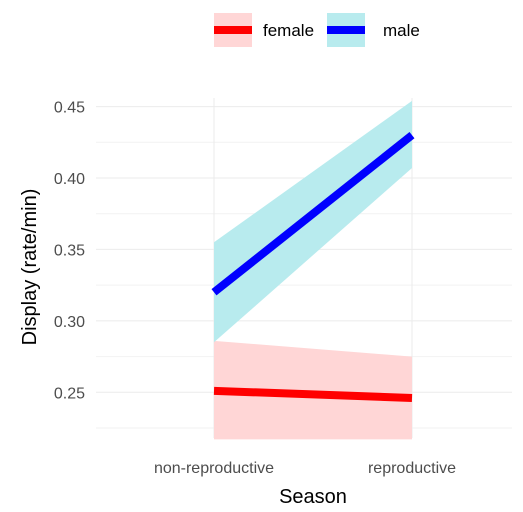 This screenshot has width=523, height=512. Describe the element at coordinates (69, 322) in the screenshot. I see `y-tick-label-1: 0.30` at that location.